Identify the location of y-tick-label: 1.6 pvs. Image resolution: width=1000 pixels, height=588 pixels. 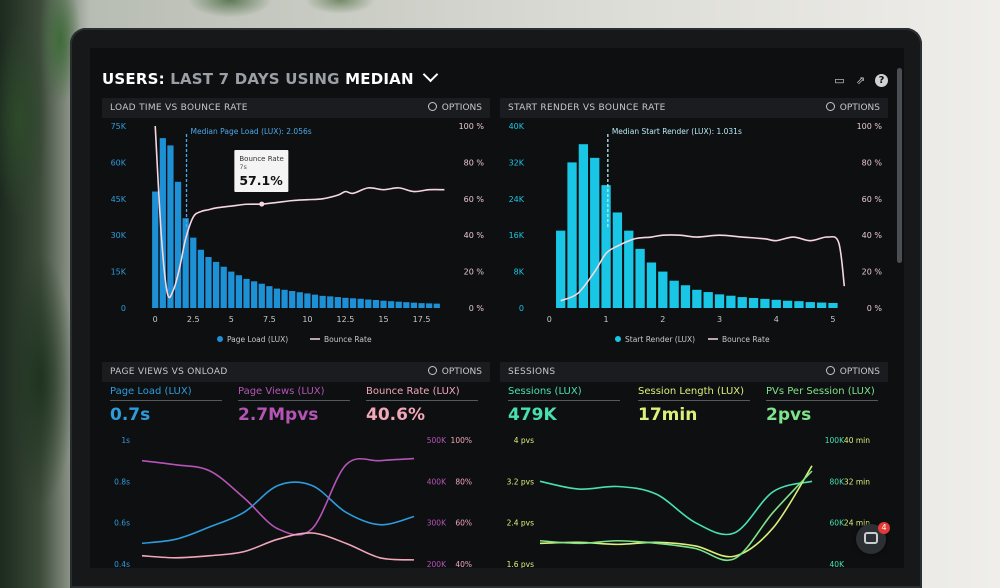
(521, 564).